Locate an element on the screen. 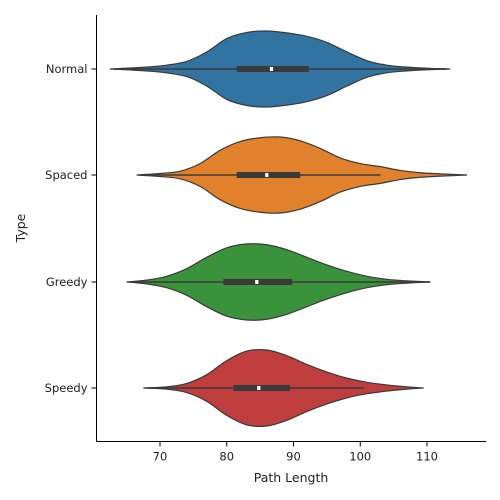 The width and height of the screenshot is (500, 500). median-greedy is located at coordinates (257, 282).